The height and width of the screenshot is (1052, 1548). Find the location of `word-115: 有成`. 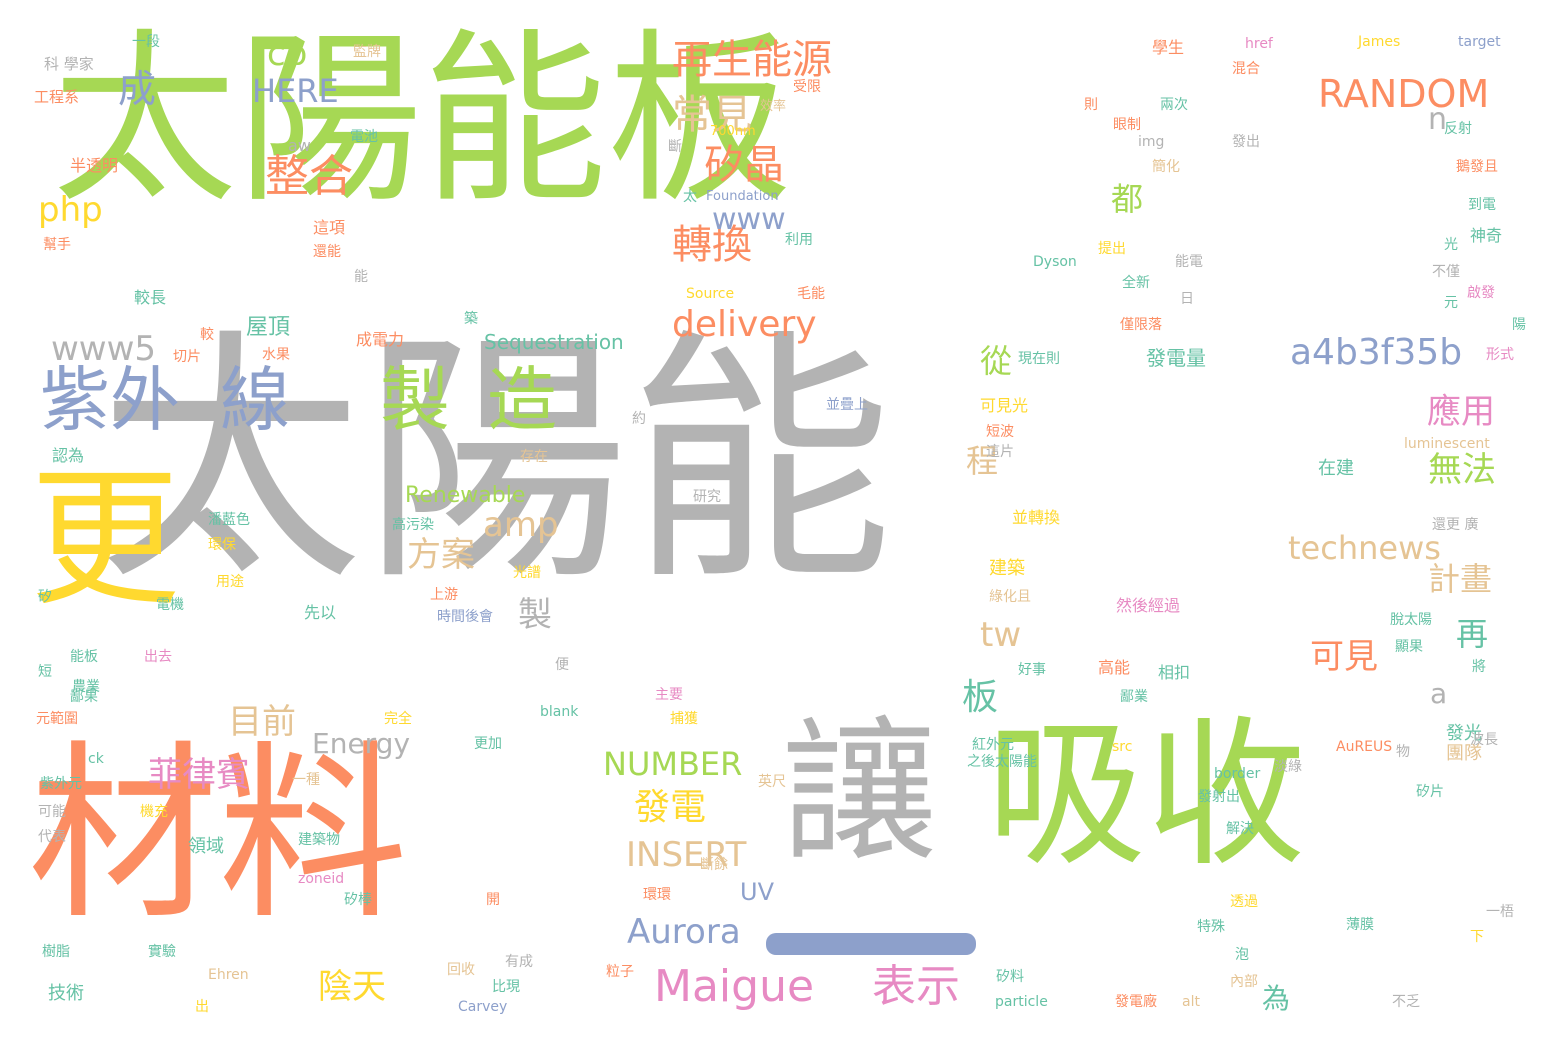

word-115: 有成 is located at coordinates (519, 962).